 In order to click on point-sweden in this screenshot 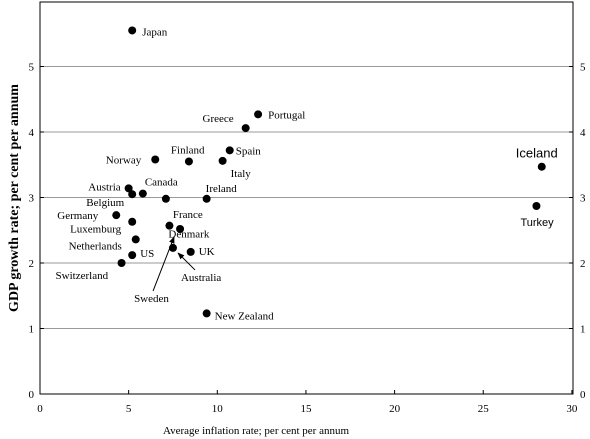, I will do `click(180, 228)`.